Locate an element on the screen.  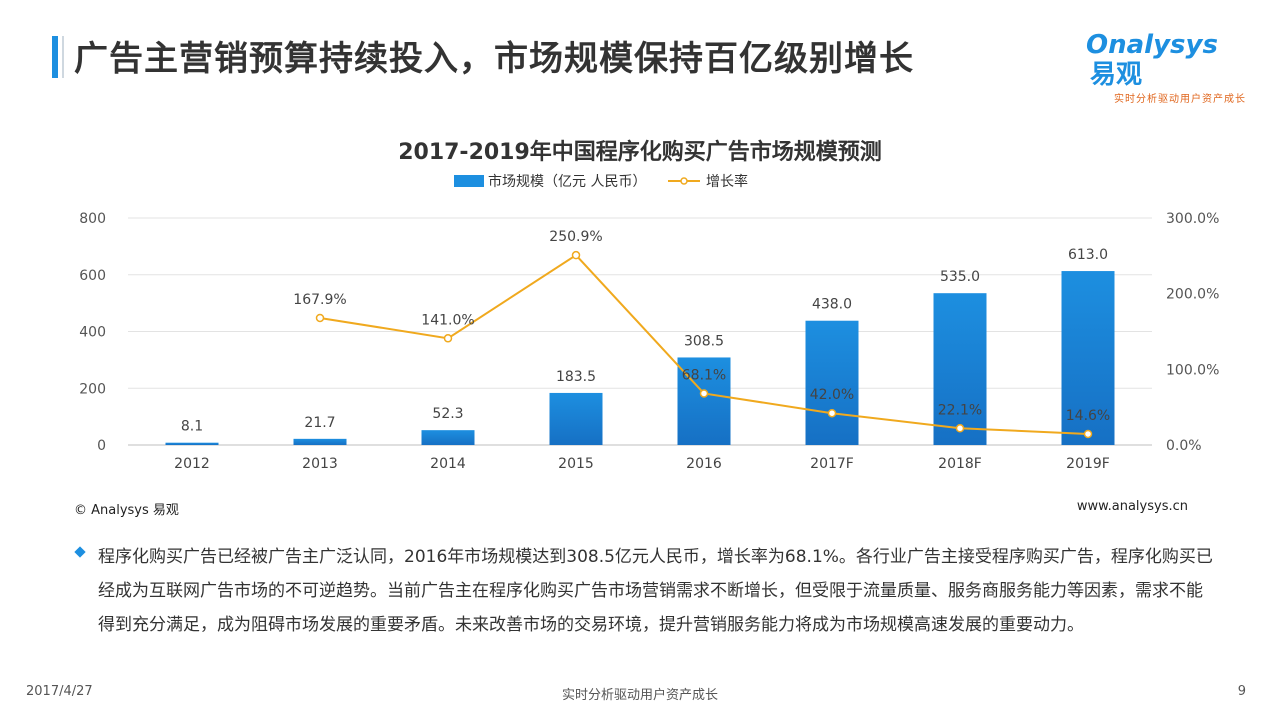
growth-rate-label: 250.9% is located at coordinates (575, 237).